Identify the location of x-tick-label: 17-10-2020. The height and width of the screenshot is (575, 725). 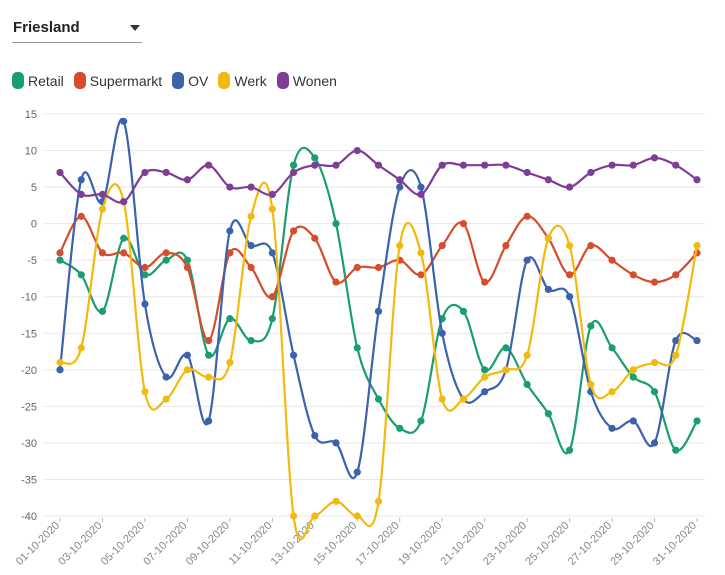
(378, 544).